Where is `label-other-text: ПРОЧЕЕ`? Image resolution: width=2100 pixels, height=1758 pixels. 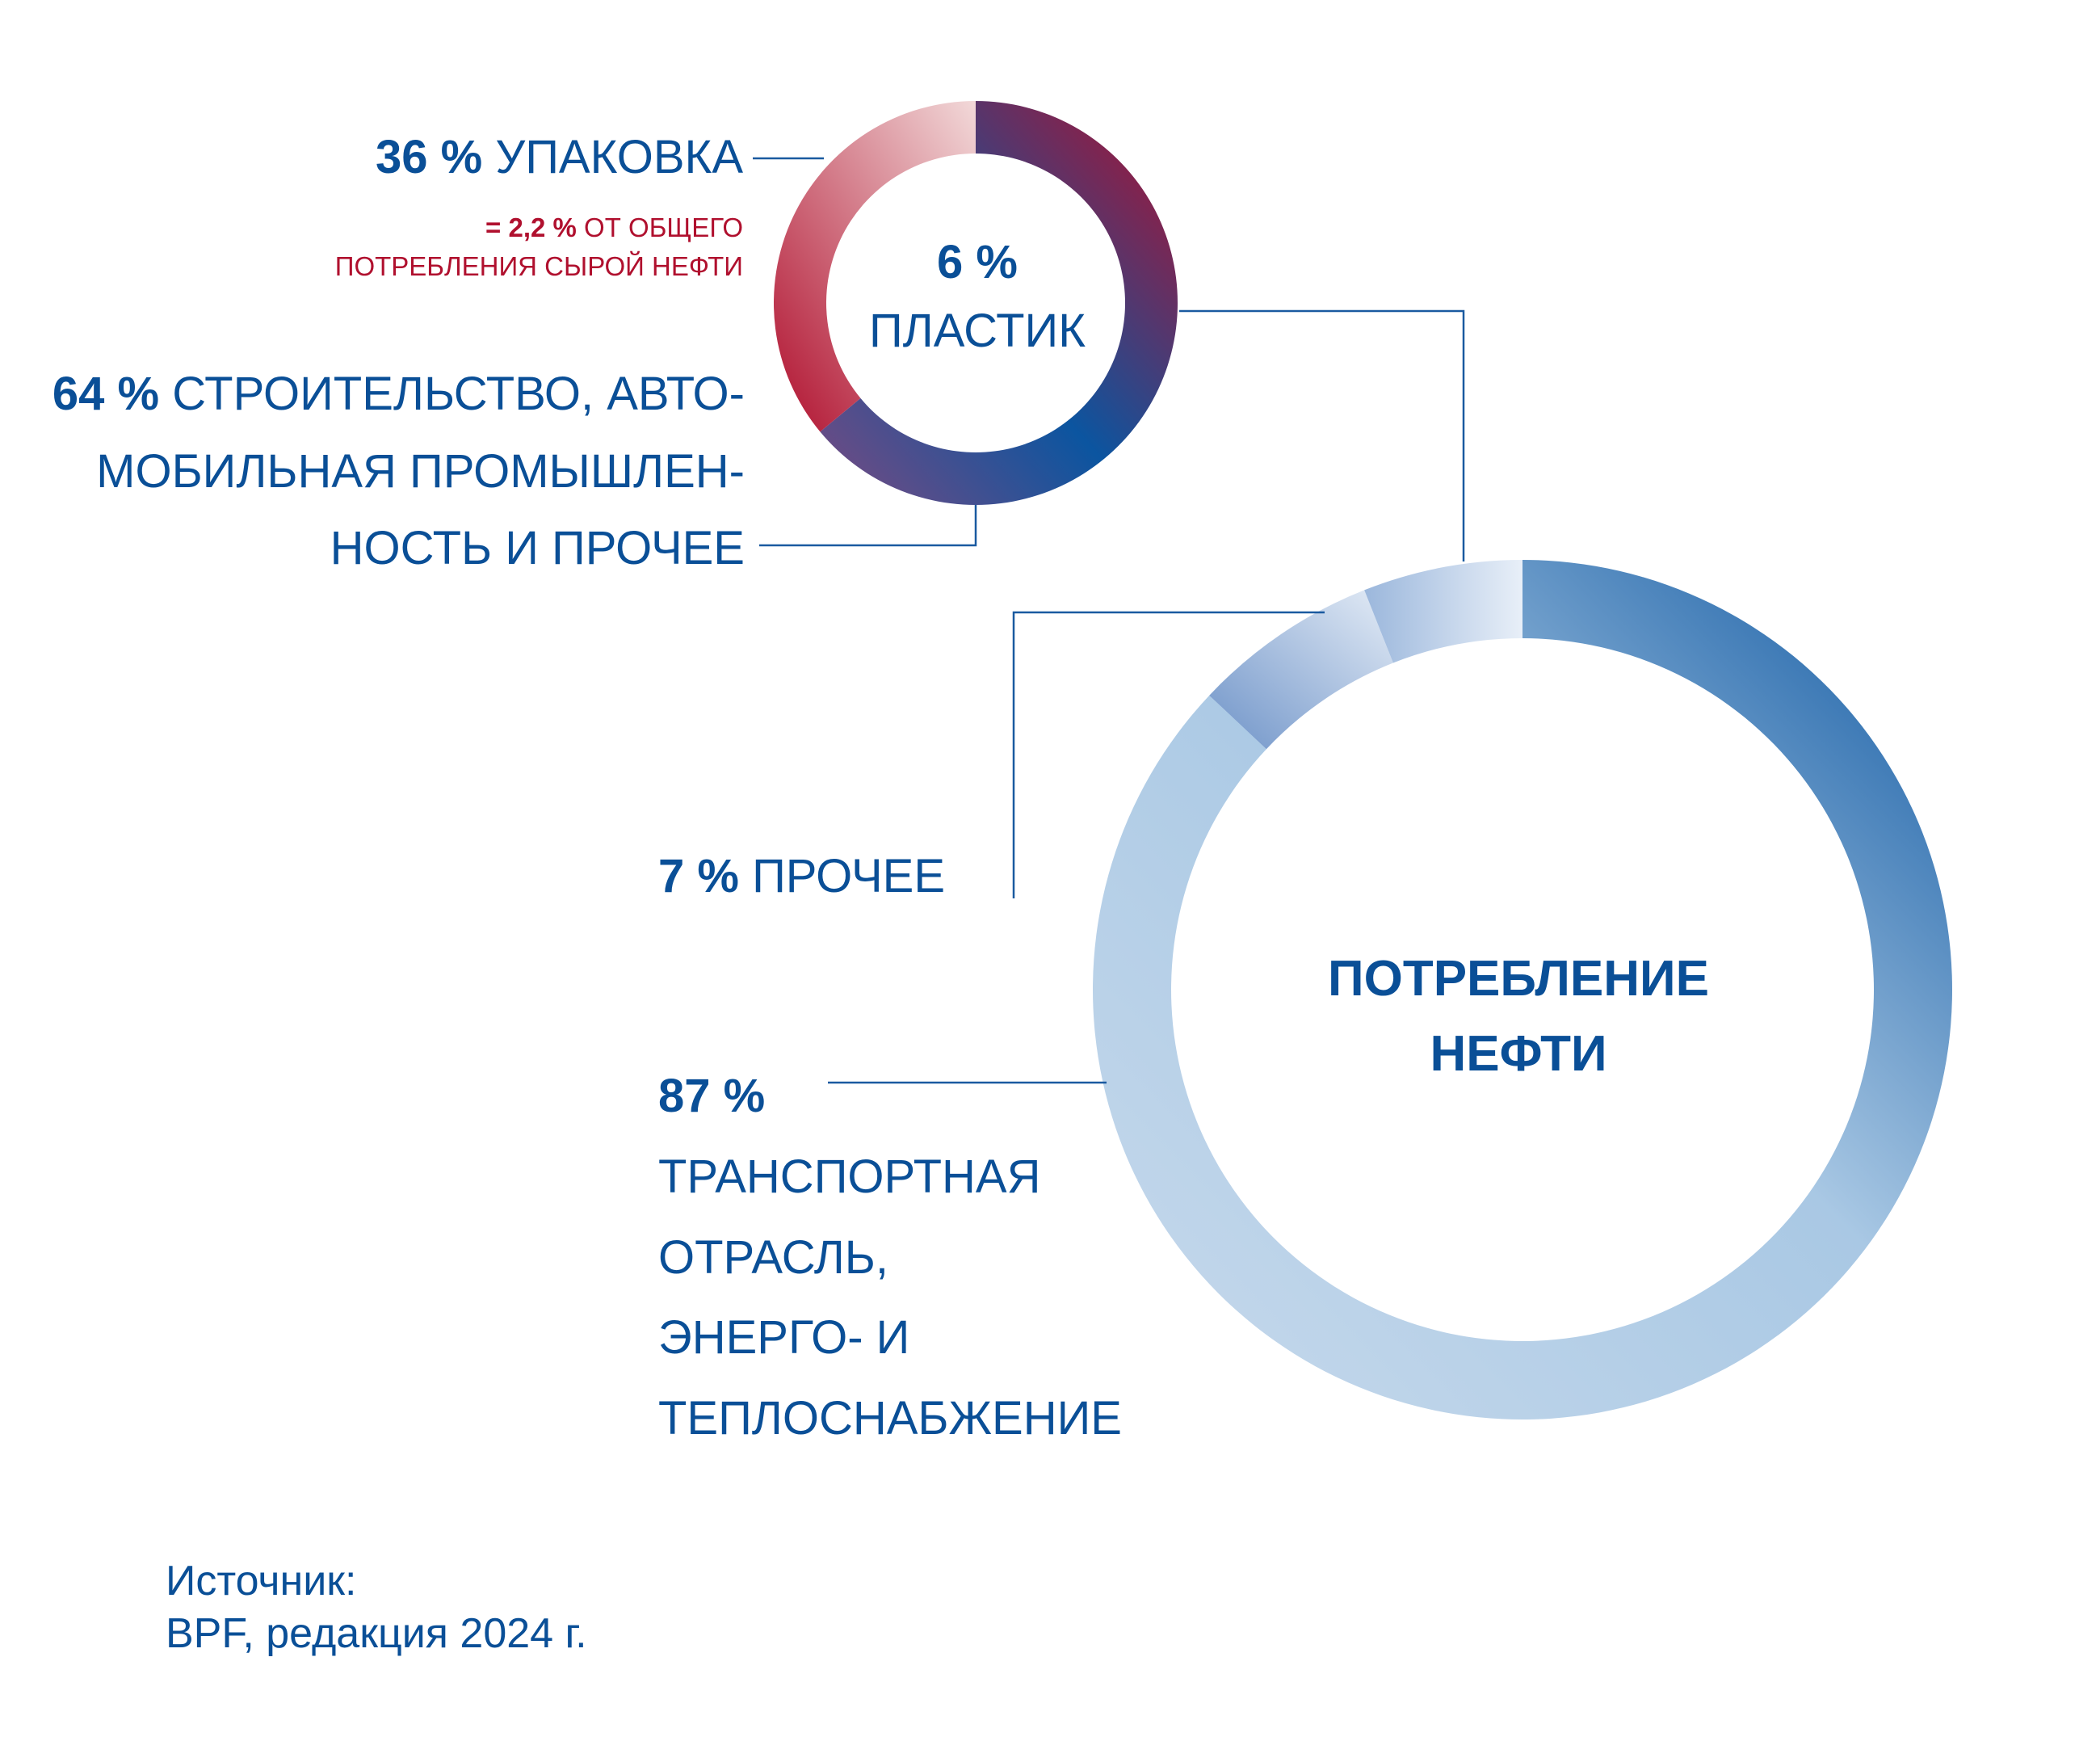 label-other-text: ПРОЧЕЕ is located at coordinates (849, 876).